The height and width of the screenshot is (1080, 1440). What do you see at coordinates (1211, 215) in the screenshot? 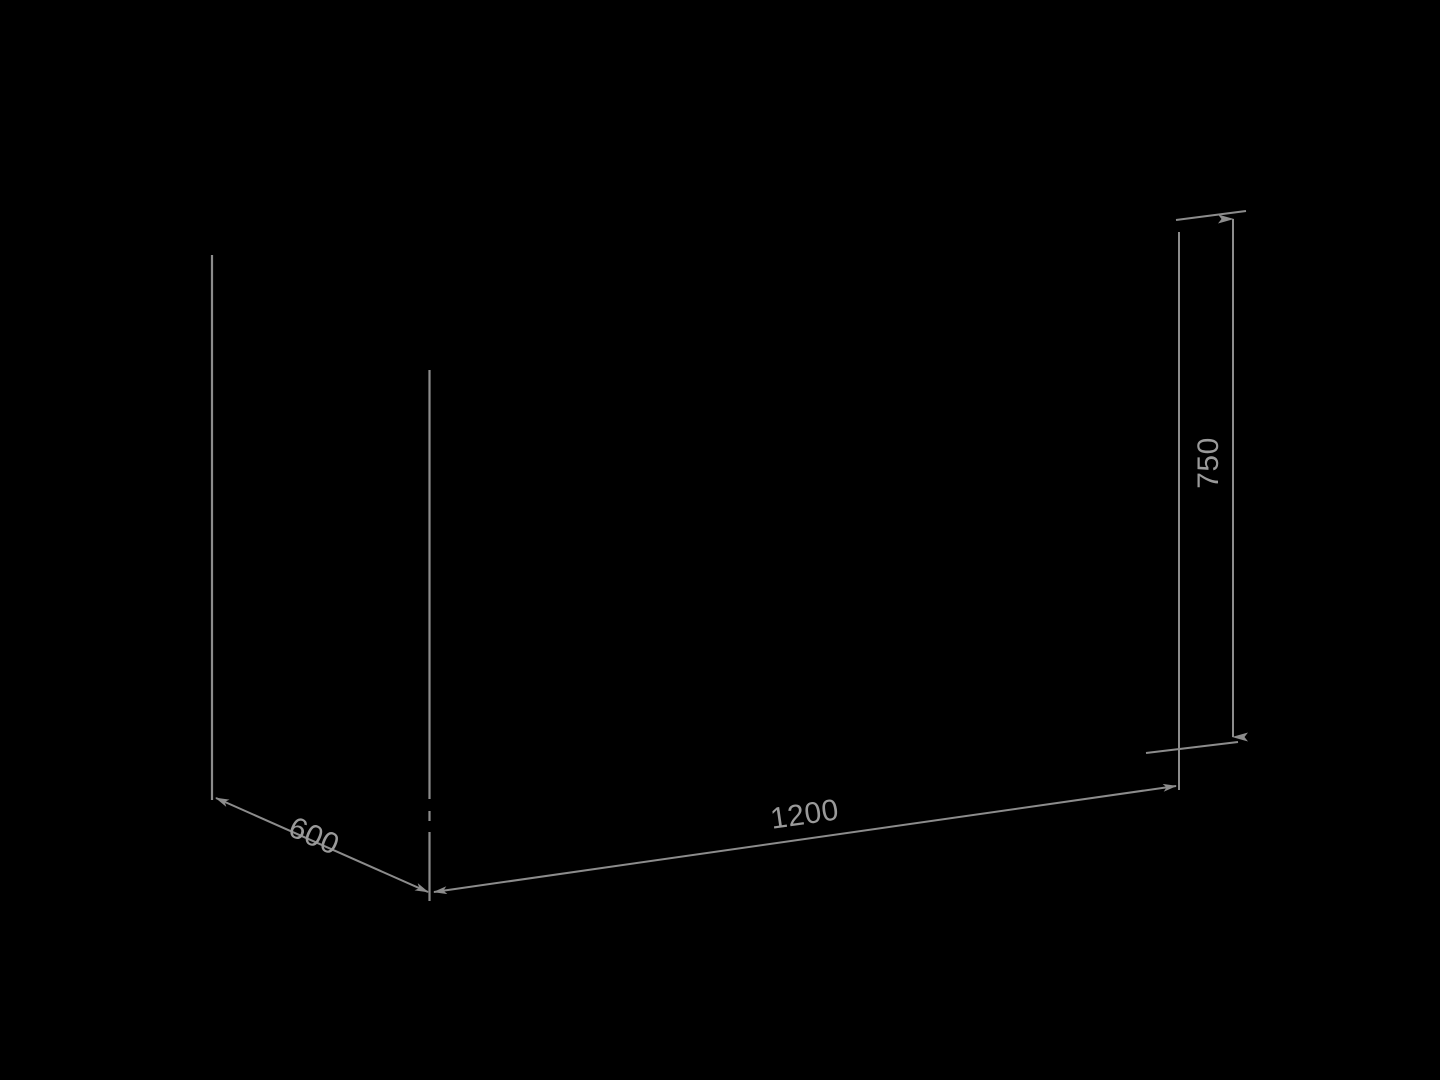
I see `top-extension-line` at bounding box center [1211, 215].